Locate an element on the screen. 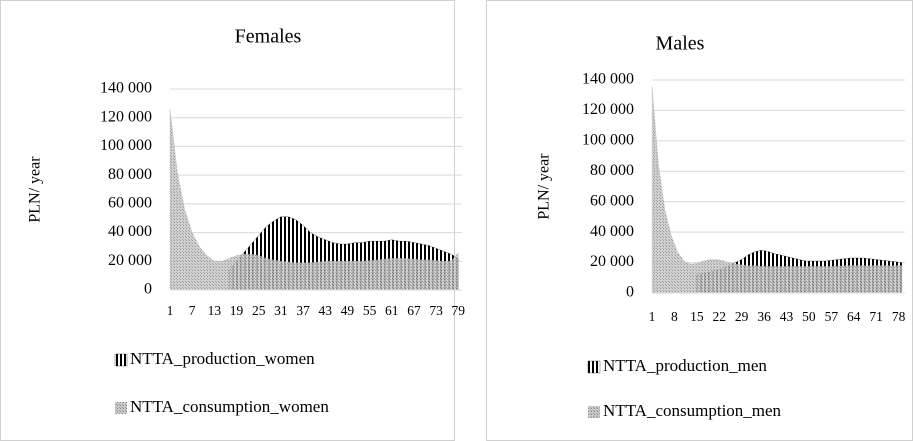 The width and height of the screenshot is (913, 441). x-tick-label: 25 is located at coordinates (259, 310).